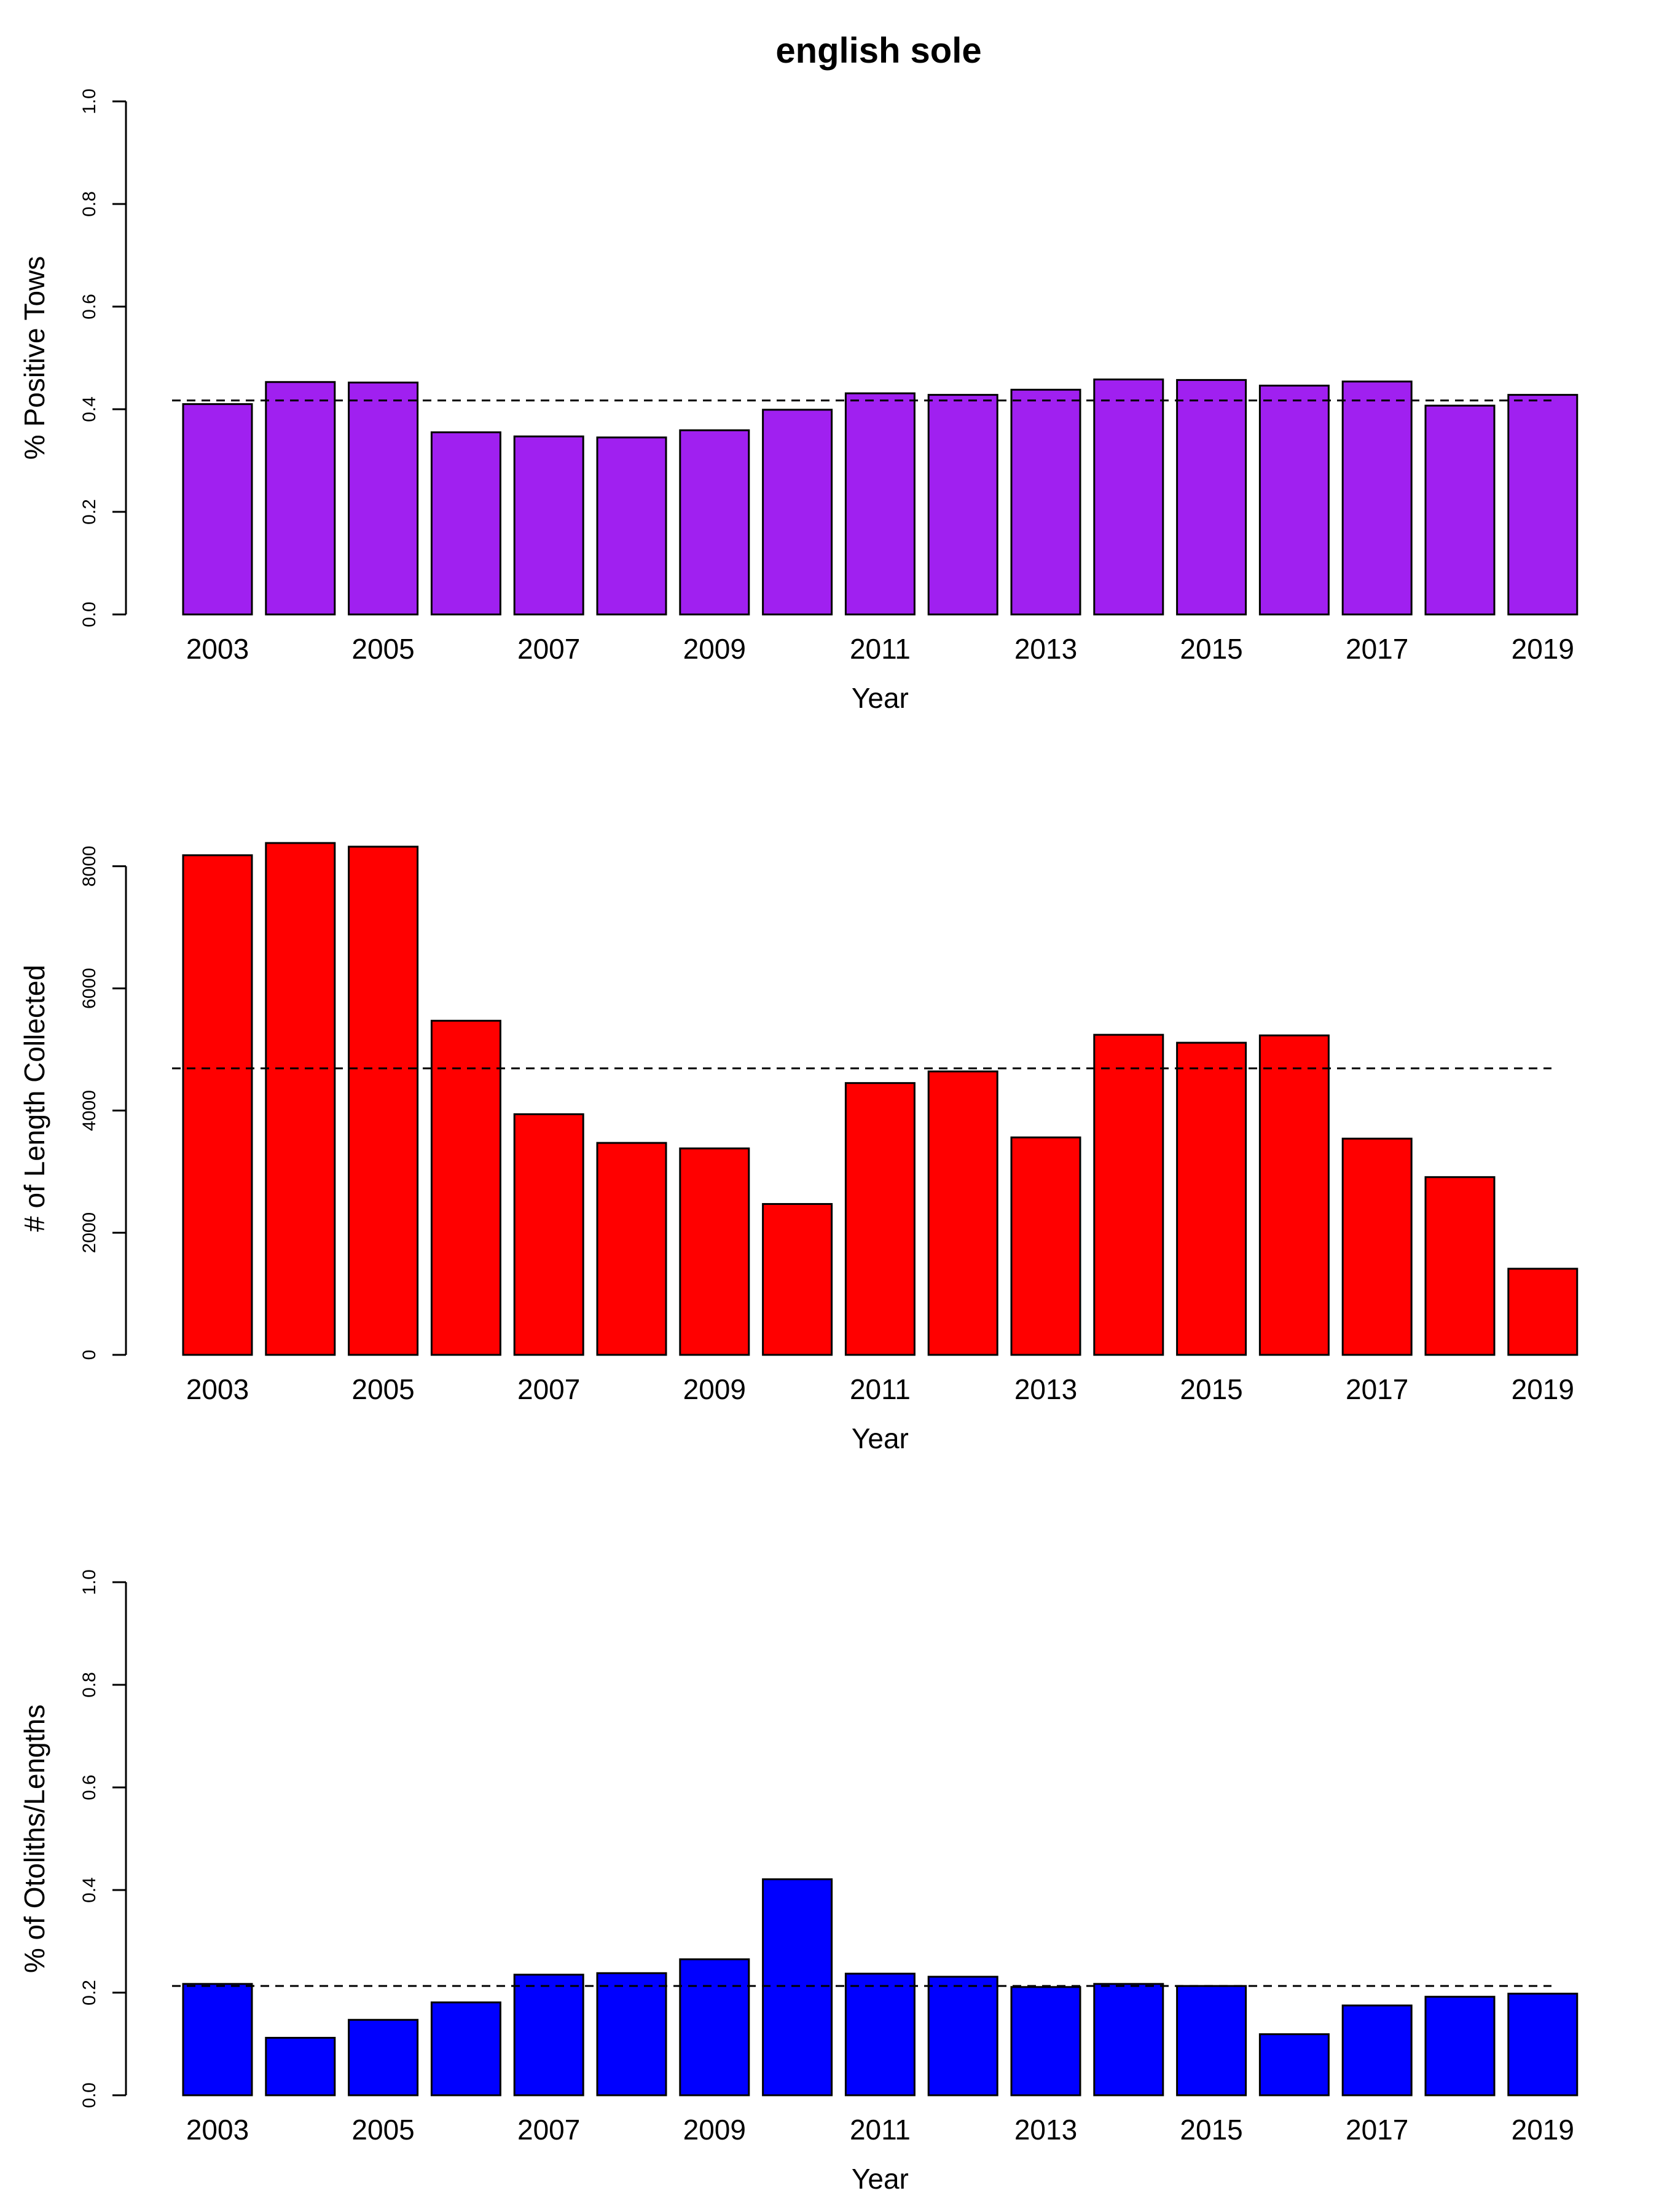 Image resolution: width=1659 pixels, height=2212 pixels. What do you see at coordinates (34, 1098) in the screenshot?
I see `y-axis-label: # of Length Collected` at bounding box center [34, 1098].